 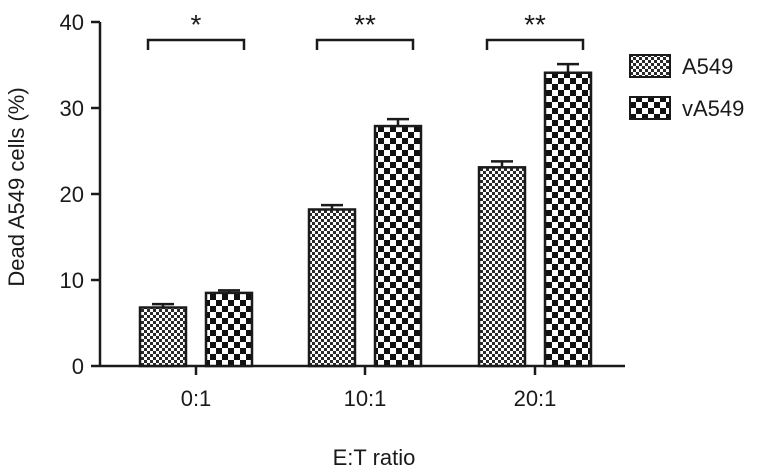 What do you see at coordinates (72, 22) in the screenshot?
I see `y-tick-label: 40` at bounding box center [72, 22].